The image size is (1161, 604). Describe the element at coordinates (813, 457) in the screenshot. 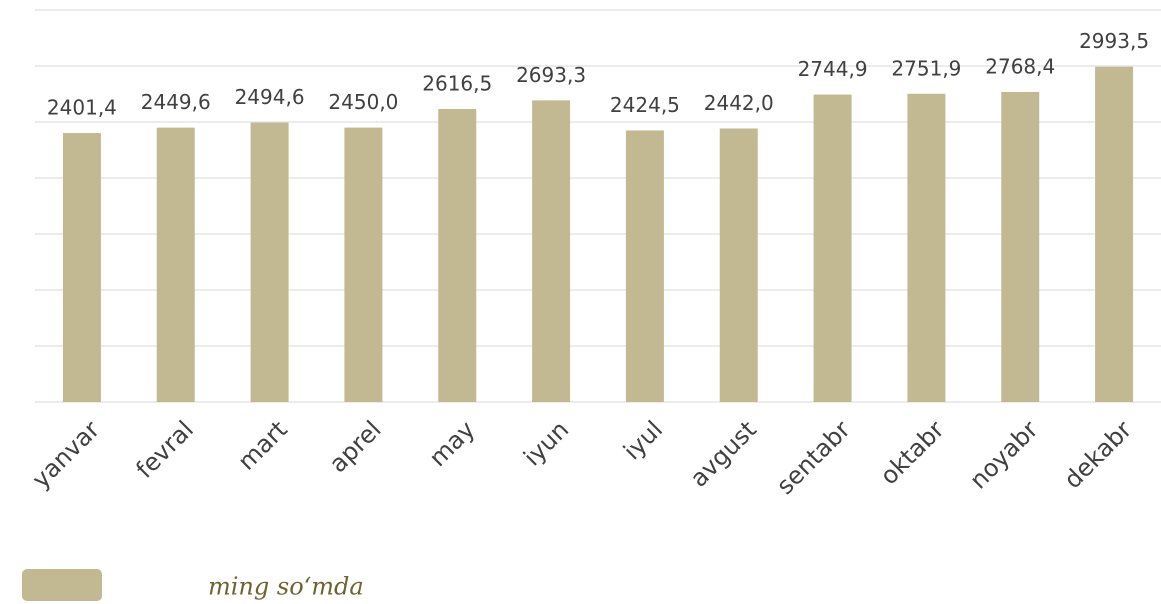

I see `x-tick-label: sentabr` at that location.